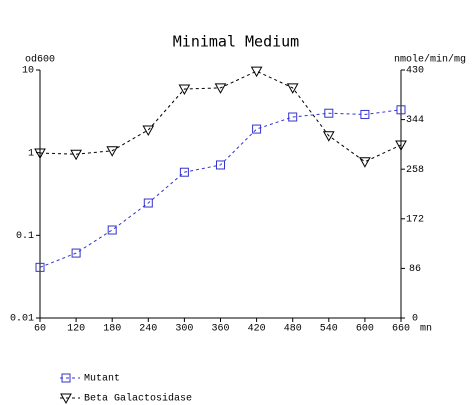 The height and width of the screenshot is (405, 472). I want to click on legend-label: Beta Galactosidase, so click(138, 399).